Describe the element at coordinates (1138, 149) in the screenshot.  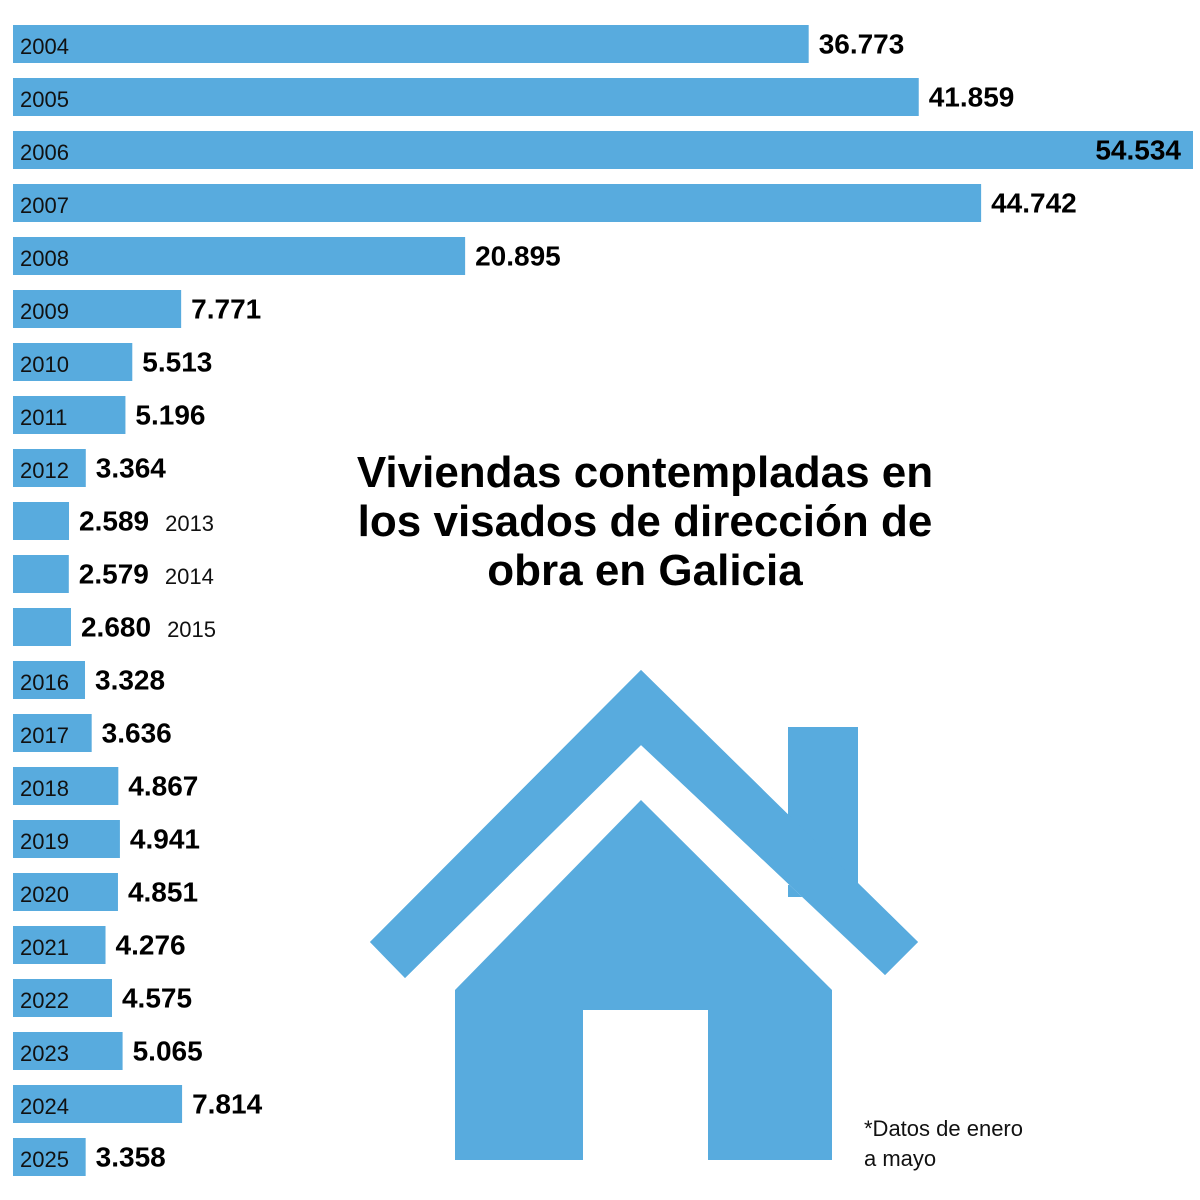
I see `value-label: 54.534` at that location.